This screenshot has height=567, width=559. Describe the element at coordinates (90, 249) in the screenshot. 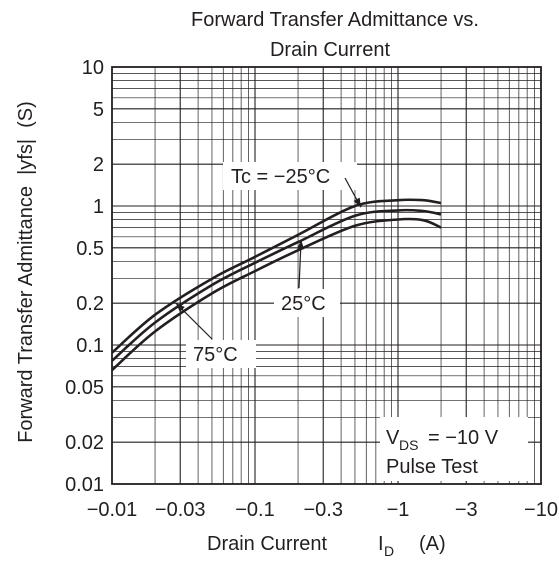

I see `y-tick-label: 0.5` at that location.